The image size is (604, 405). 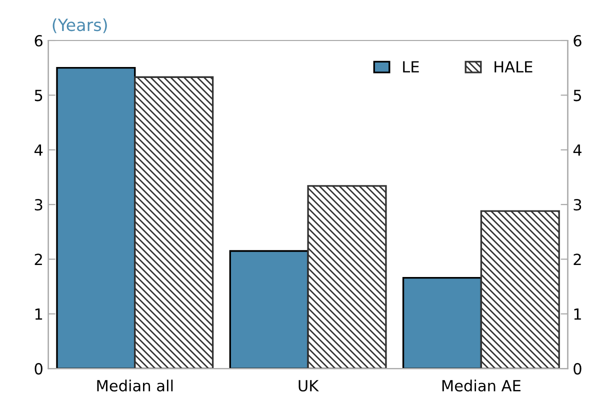 What do you see at coordinates (38, 314) in the screenshot?
I see `y-tick-label: 1` at bounding box center [38, 314].